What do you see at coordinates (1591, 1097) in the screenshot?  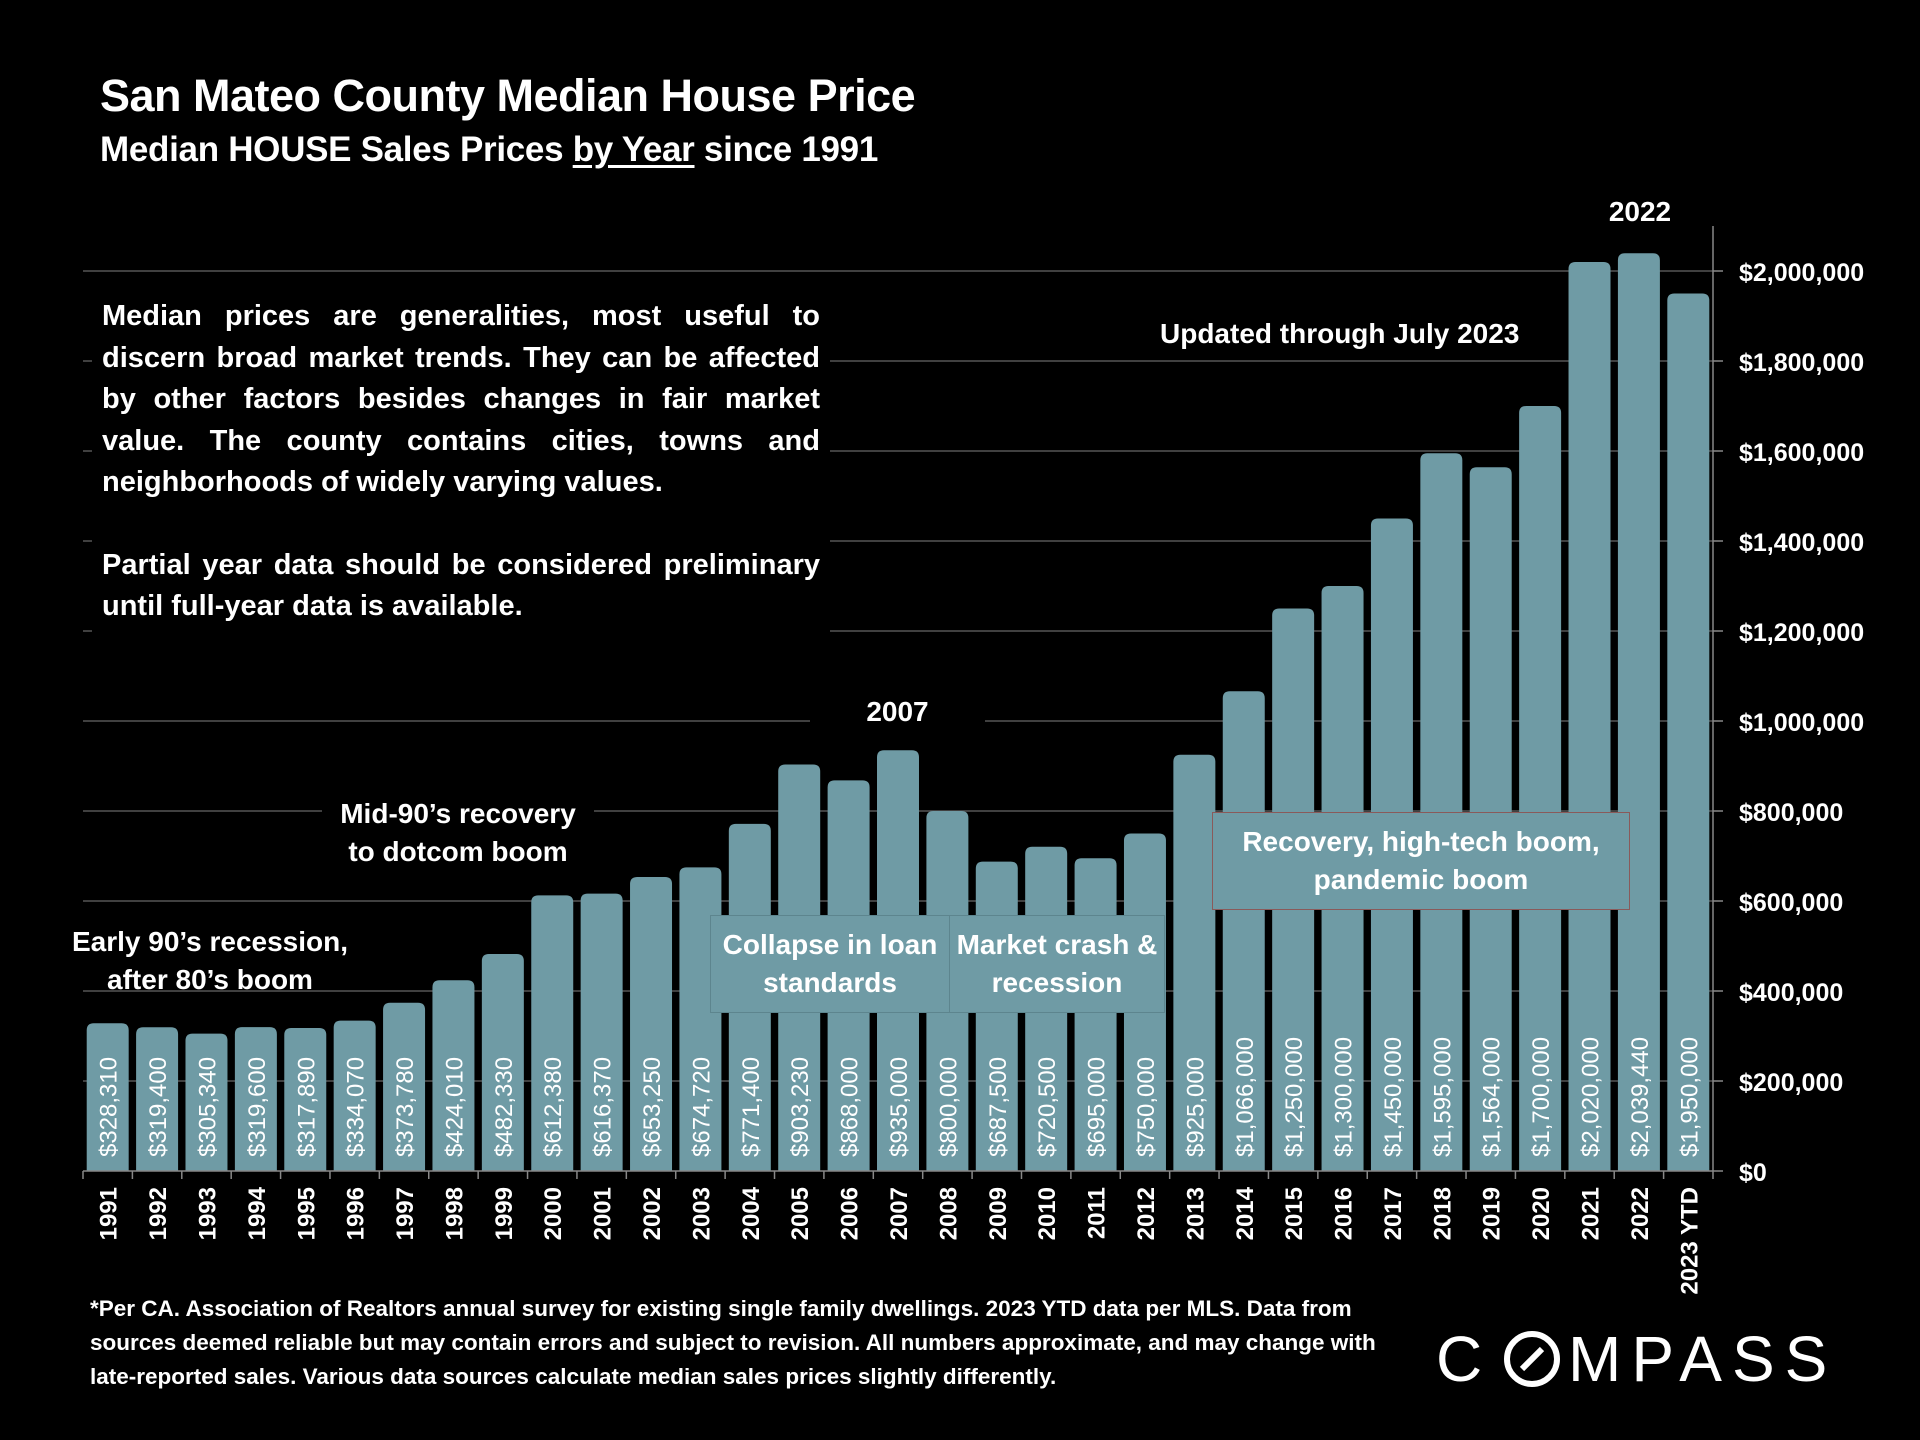 I see `data-label: $2,020,000` at bounding box center [1591, 1097].